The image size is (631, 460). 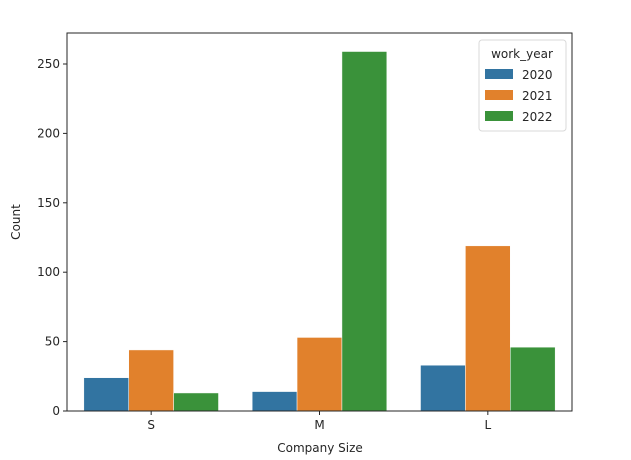 I want to click on bar-M-2022, so click(x=364, y=231).